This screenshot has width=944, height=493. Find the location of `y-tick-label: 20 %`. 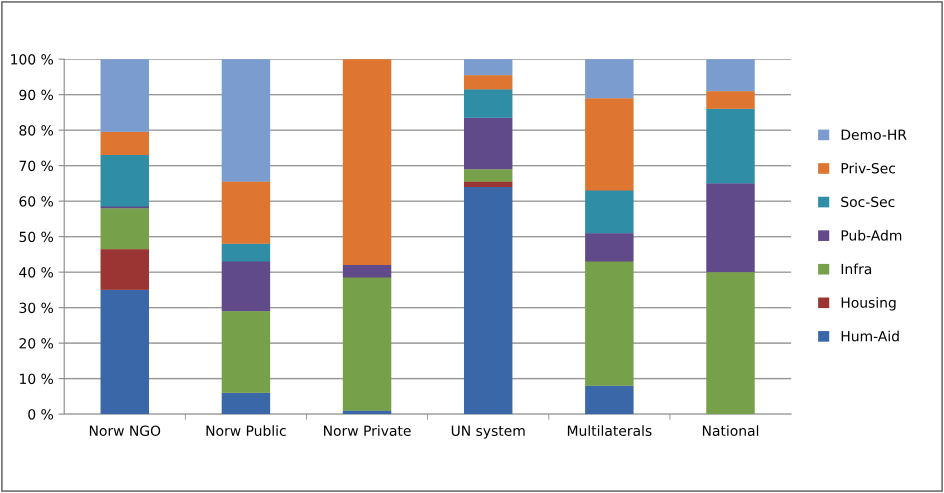

y-tick-label: 20 % is located at coordinates (37, 343).